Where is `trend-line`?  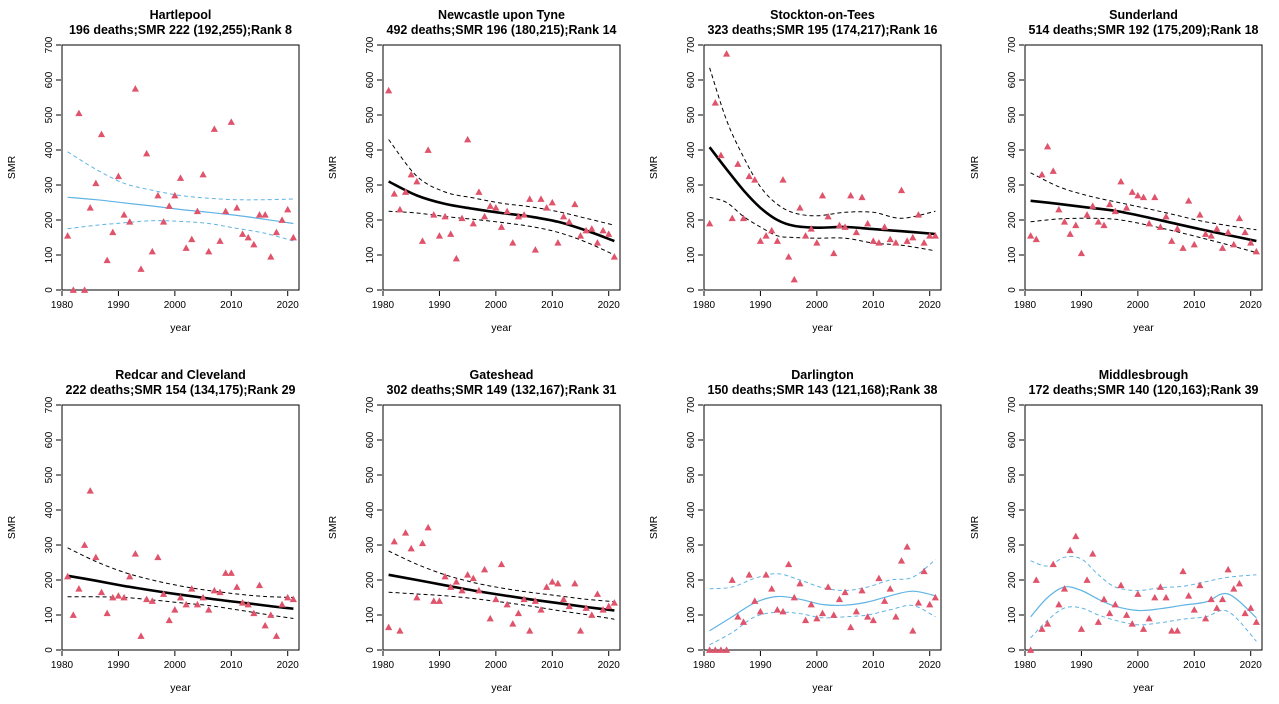 trend-line is located at coordinates (180, 210).